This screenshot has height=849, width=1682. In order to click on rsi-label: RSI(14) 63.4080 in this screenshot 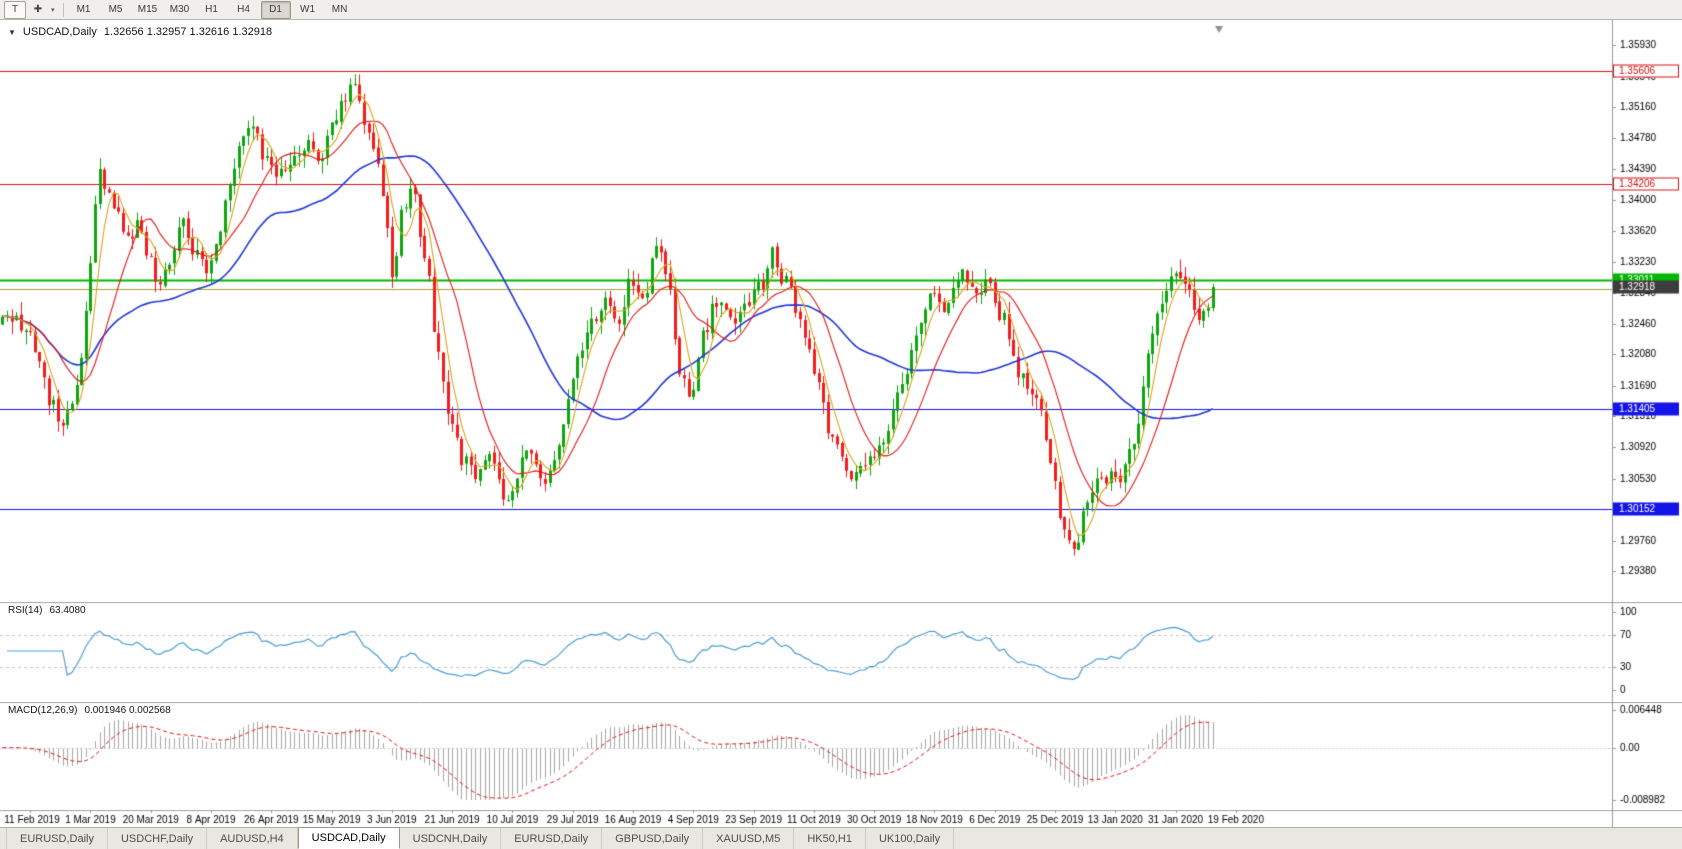, I will do `click(47, 610)`.